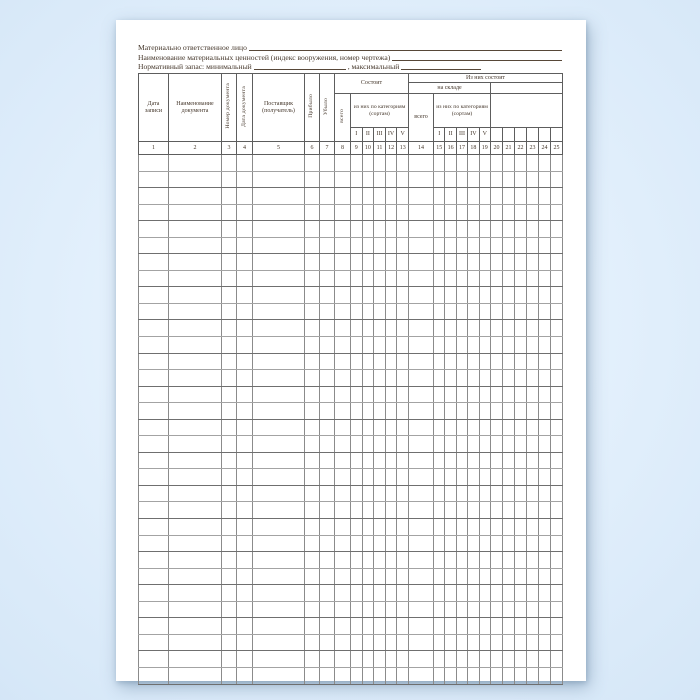  What do you see at coordinates (526, 110) in the screenshot?
I see `subgroup-header-blank` at bounding box center [526, 110].